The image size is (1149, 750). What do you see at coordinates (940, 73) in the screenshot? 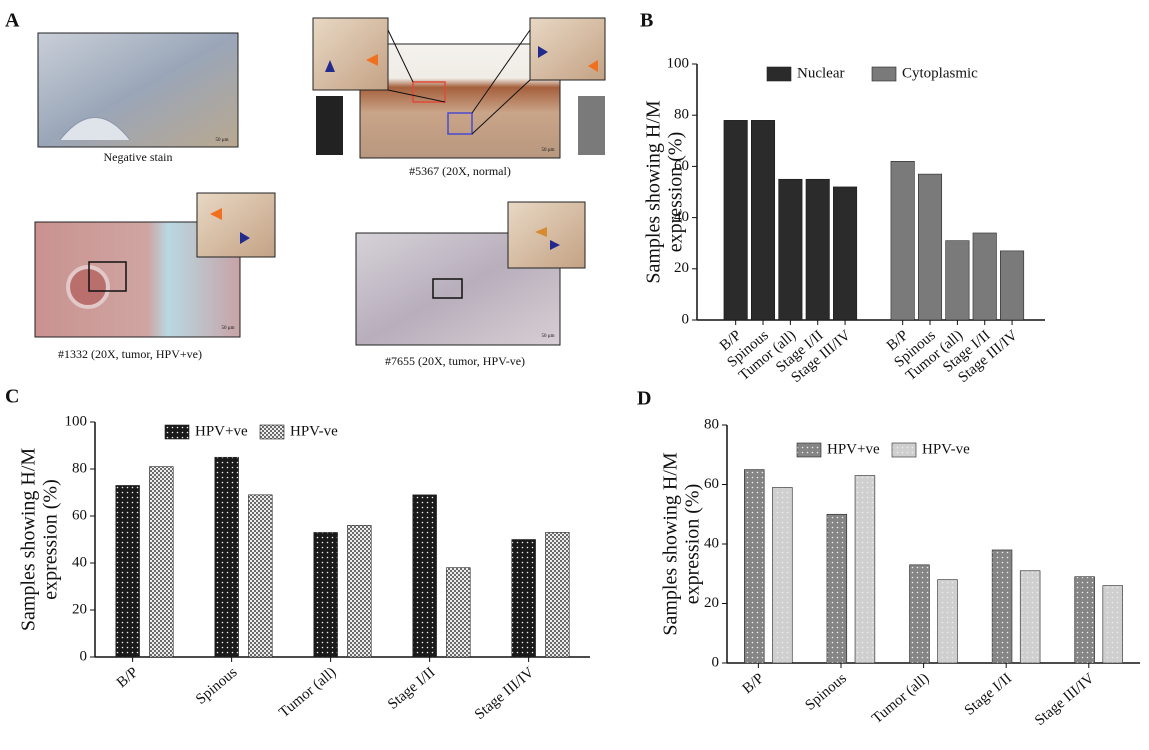
I see `legend-label: Cytoplasmic` at bounding box center [940, 73].